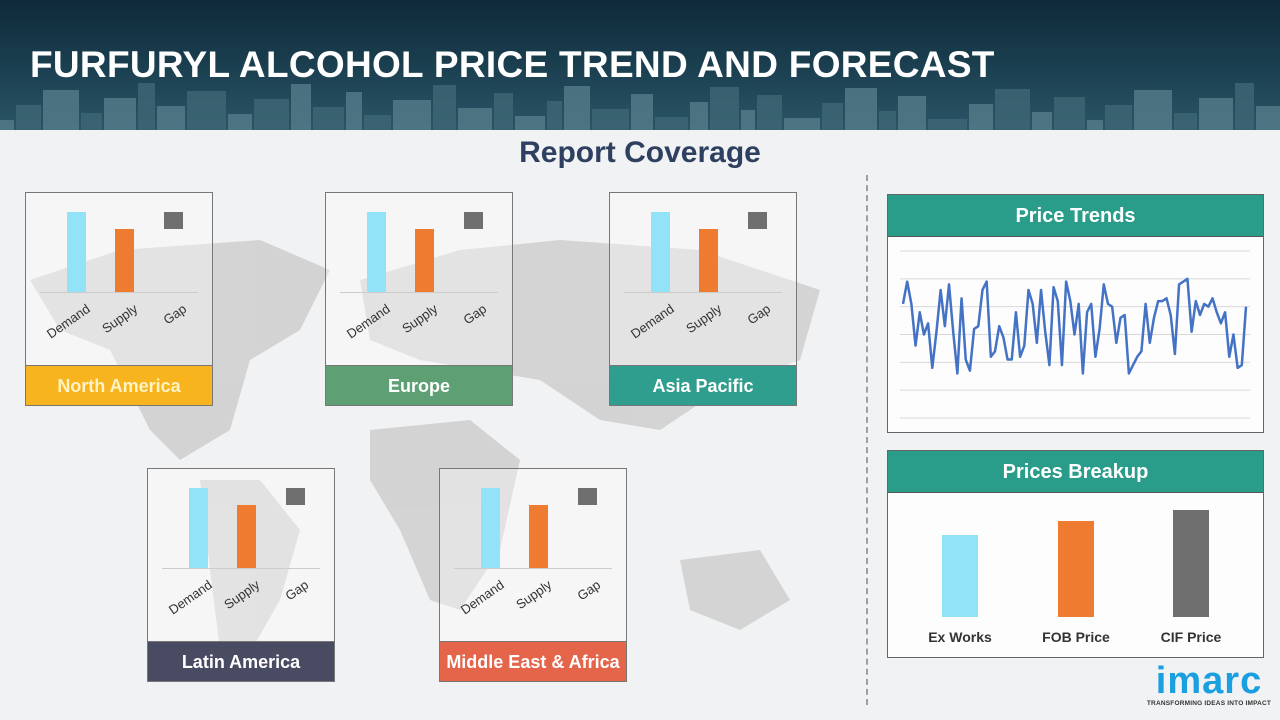  I want to click on logo-tagline: TRANSFORMING IDEAS INTO IMPACT, so click(1209, 703).